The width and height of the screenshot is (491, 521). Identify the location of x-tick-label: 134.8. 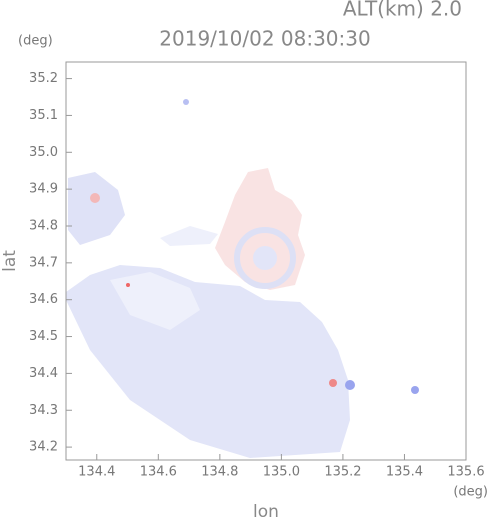
(219, 472).